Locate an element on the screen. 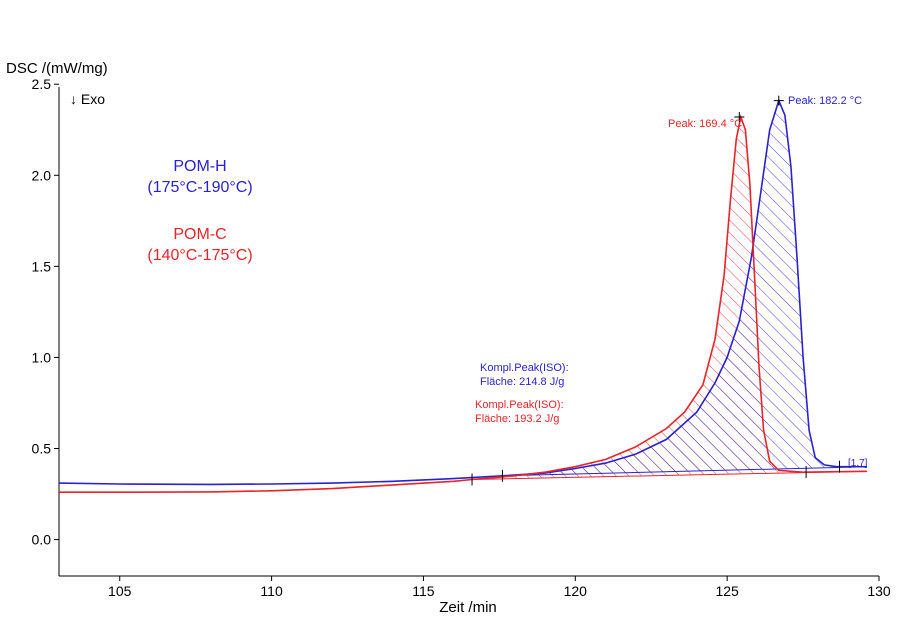 Image resolution: width=900 pixels, height=638 pixels. area-value-pomh: Fläche: 214.8 J/g is located at coordinates (522, 382).